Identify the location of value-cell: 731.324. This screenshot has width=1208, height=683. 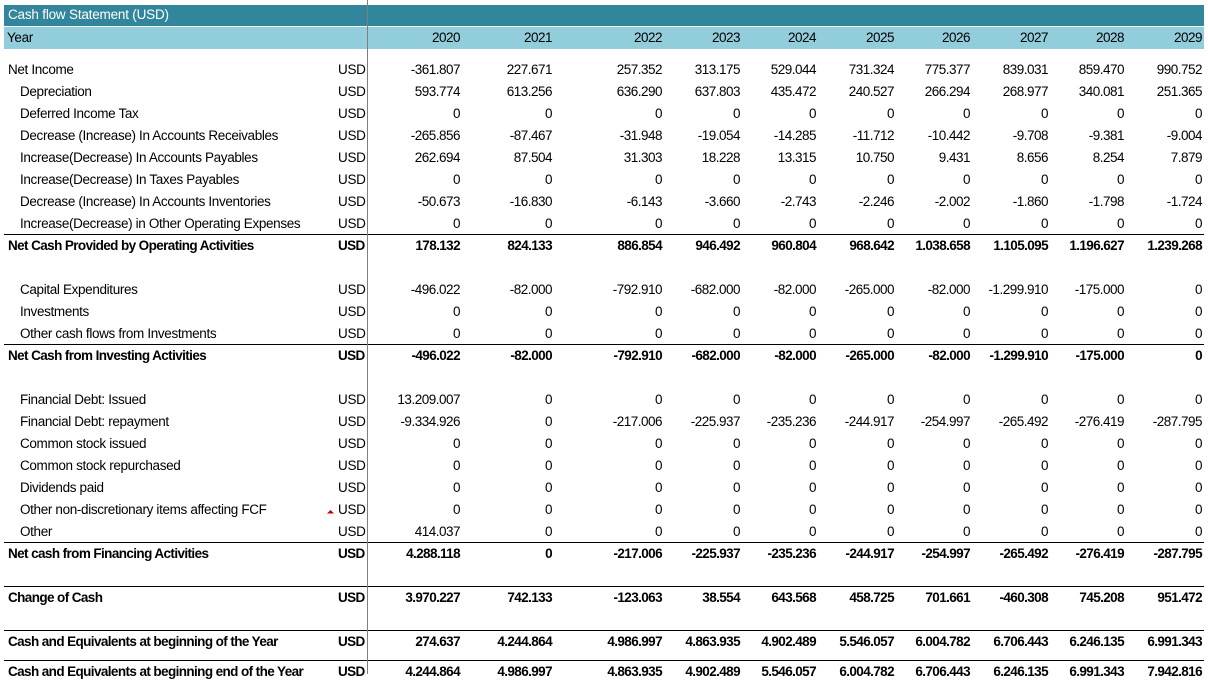
(871, 69).